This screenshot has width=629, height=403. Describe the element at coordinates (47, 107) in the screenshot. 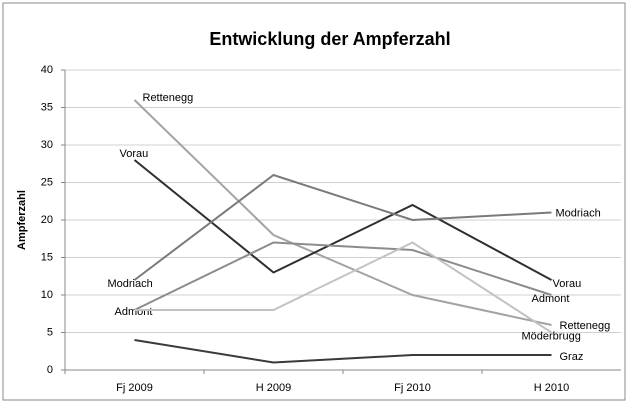

I see `y-tick-label: 35` at that location.